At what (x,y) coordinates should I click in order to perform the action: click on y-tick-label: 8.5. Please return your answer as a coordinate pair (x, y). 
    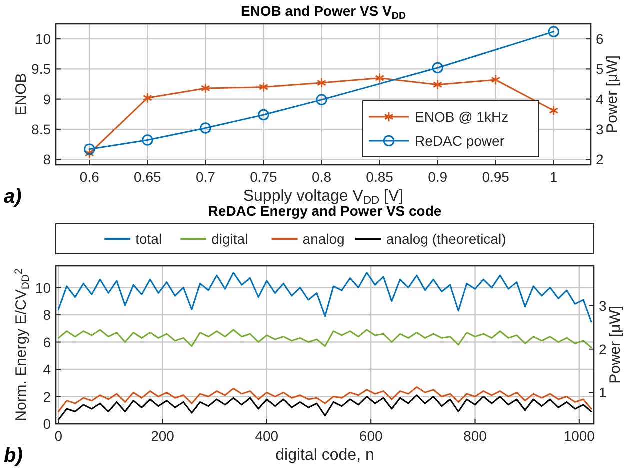
    Looking at the image, I should click on (42, 129).